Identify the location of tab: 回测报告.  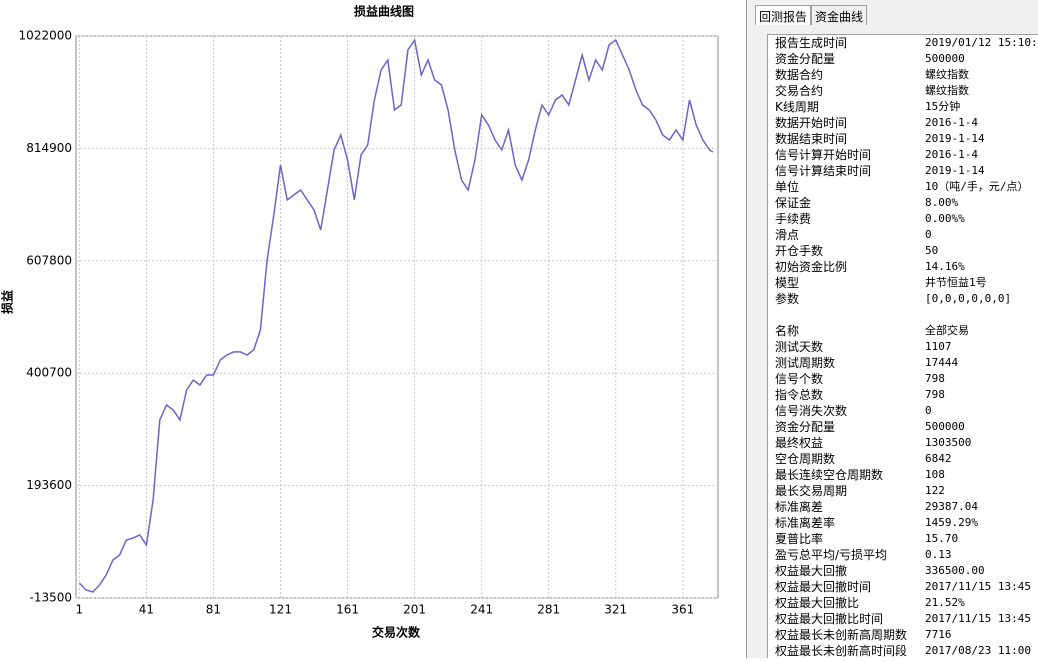
(783, 15).